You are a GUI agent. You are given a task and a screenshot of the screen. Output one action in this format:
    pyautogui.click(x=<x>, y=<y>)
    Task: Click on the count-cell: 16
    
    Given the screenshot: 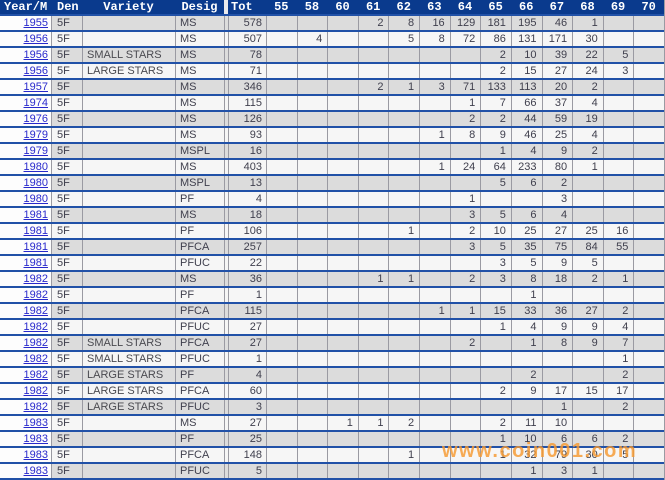 What is the action you would take?
    pyautogui.click(x=434, y=23)
    